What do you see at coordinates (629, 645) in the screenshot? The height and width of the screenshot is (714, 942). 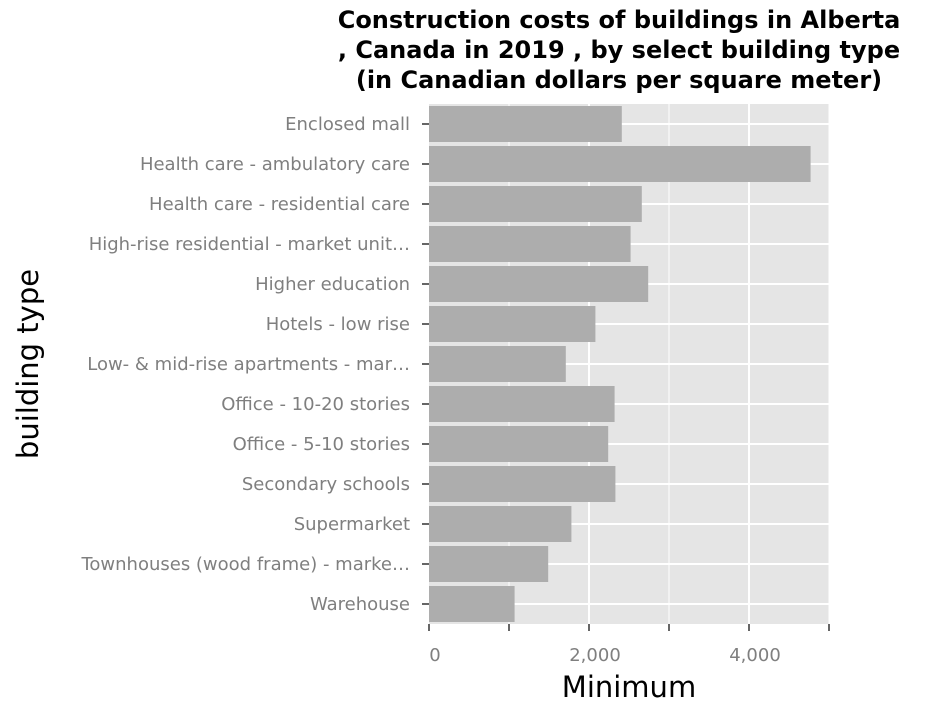 I see `x-axis-ticks: 0 2,000 4,000` at bounding box center [629, 645].